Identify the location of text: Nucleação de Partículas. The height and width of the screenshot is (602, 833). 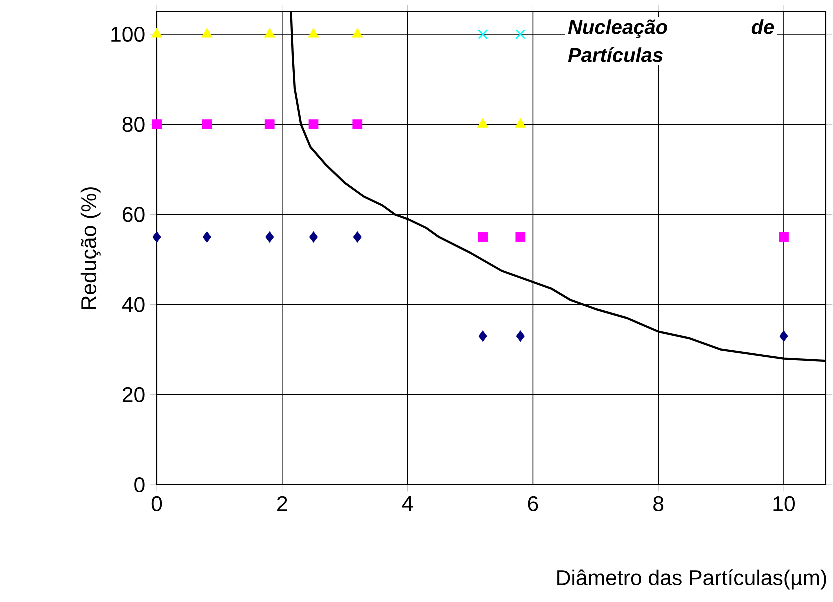
(671, 41).